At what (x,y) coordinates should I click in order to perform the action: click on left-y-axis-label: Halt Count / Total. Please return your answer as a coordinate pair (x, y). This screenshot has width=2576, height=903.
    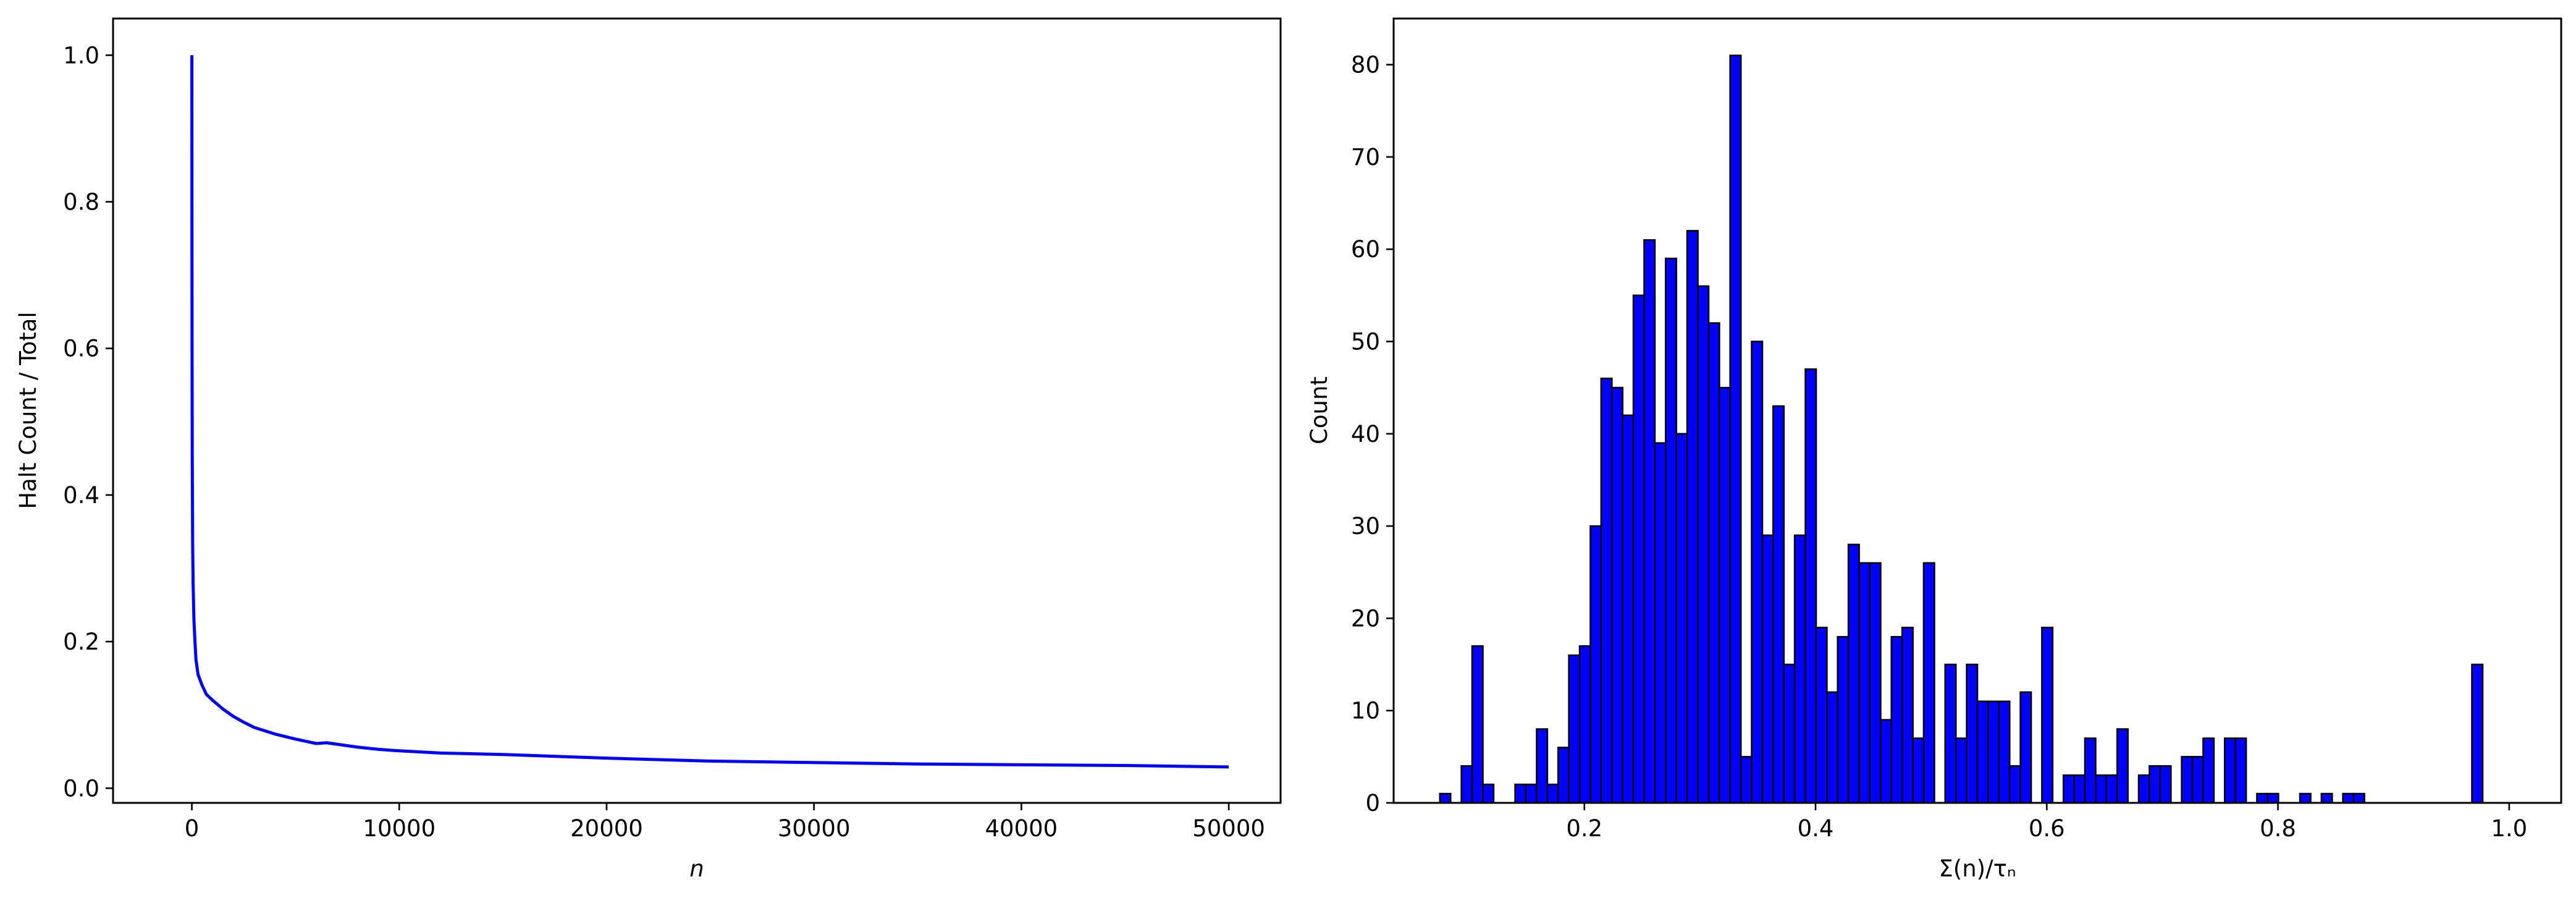
    Looking at the image, I should click on (28, 411).